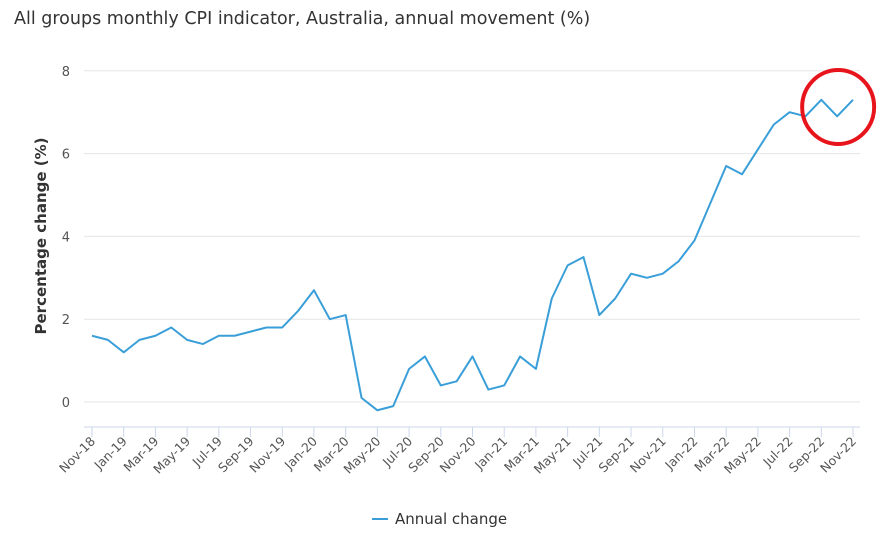  What do you see at coordinates (267, 454) in the screenshot?
I see `x-tick-label: Nov-19` at bounding box center [267, 454].